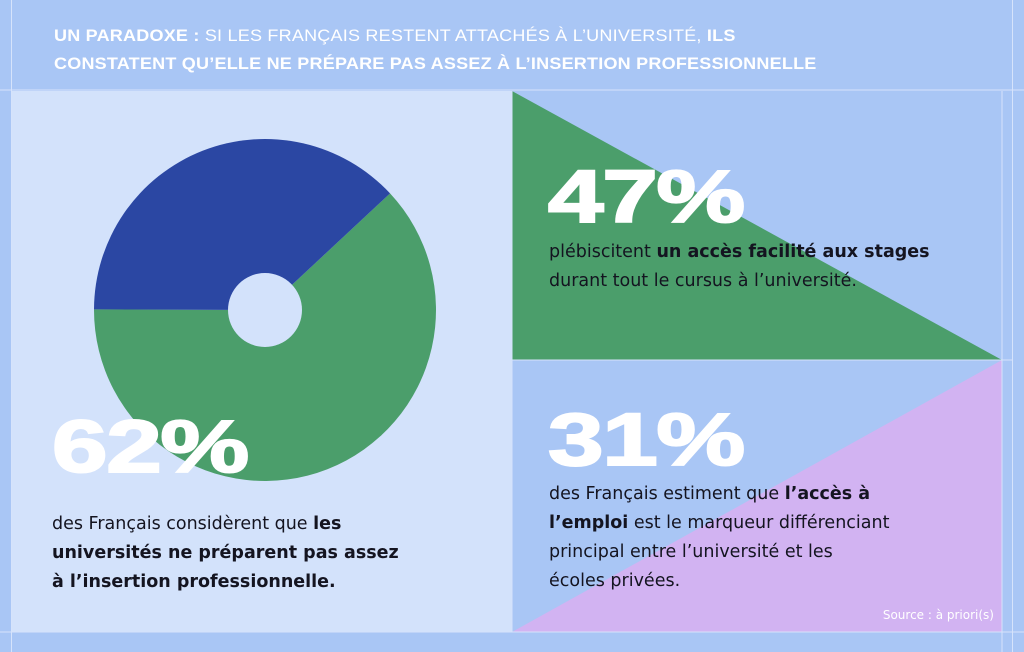 The height and width of the screenshot is (652, 1024). What do you see at coordinates (151, 446) in the screenshot?
I see `stat-62-value: 62%` at bounding box center [151, 446].